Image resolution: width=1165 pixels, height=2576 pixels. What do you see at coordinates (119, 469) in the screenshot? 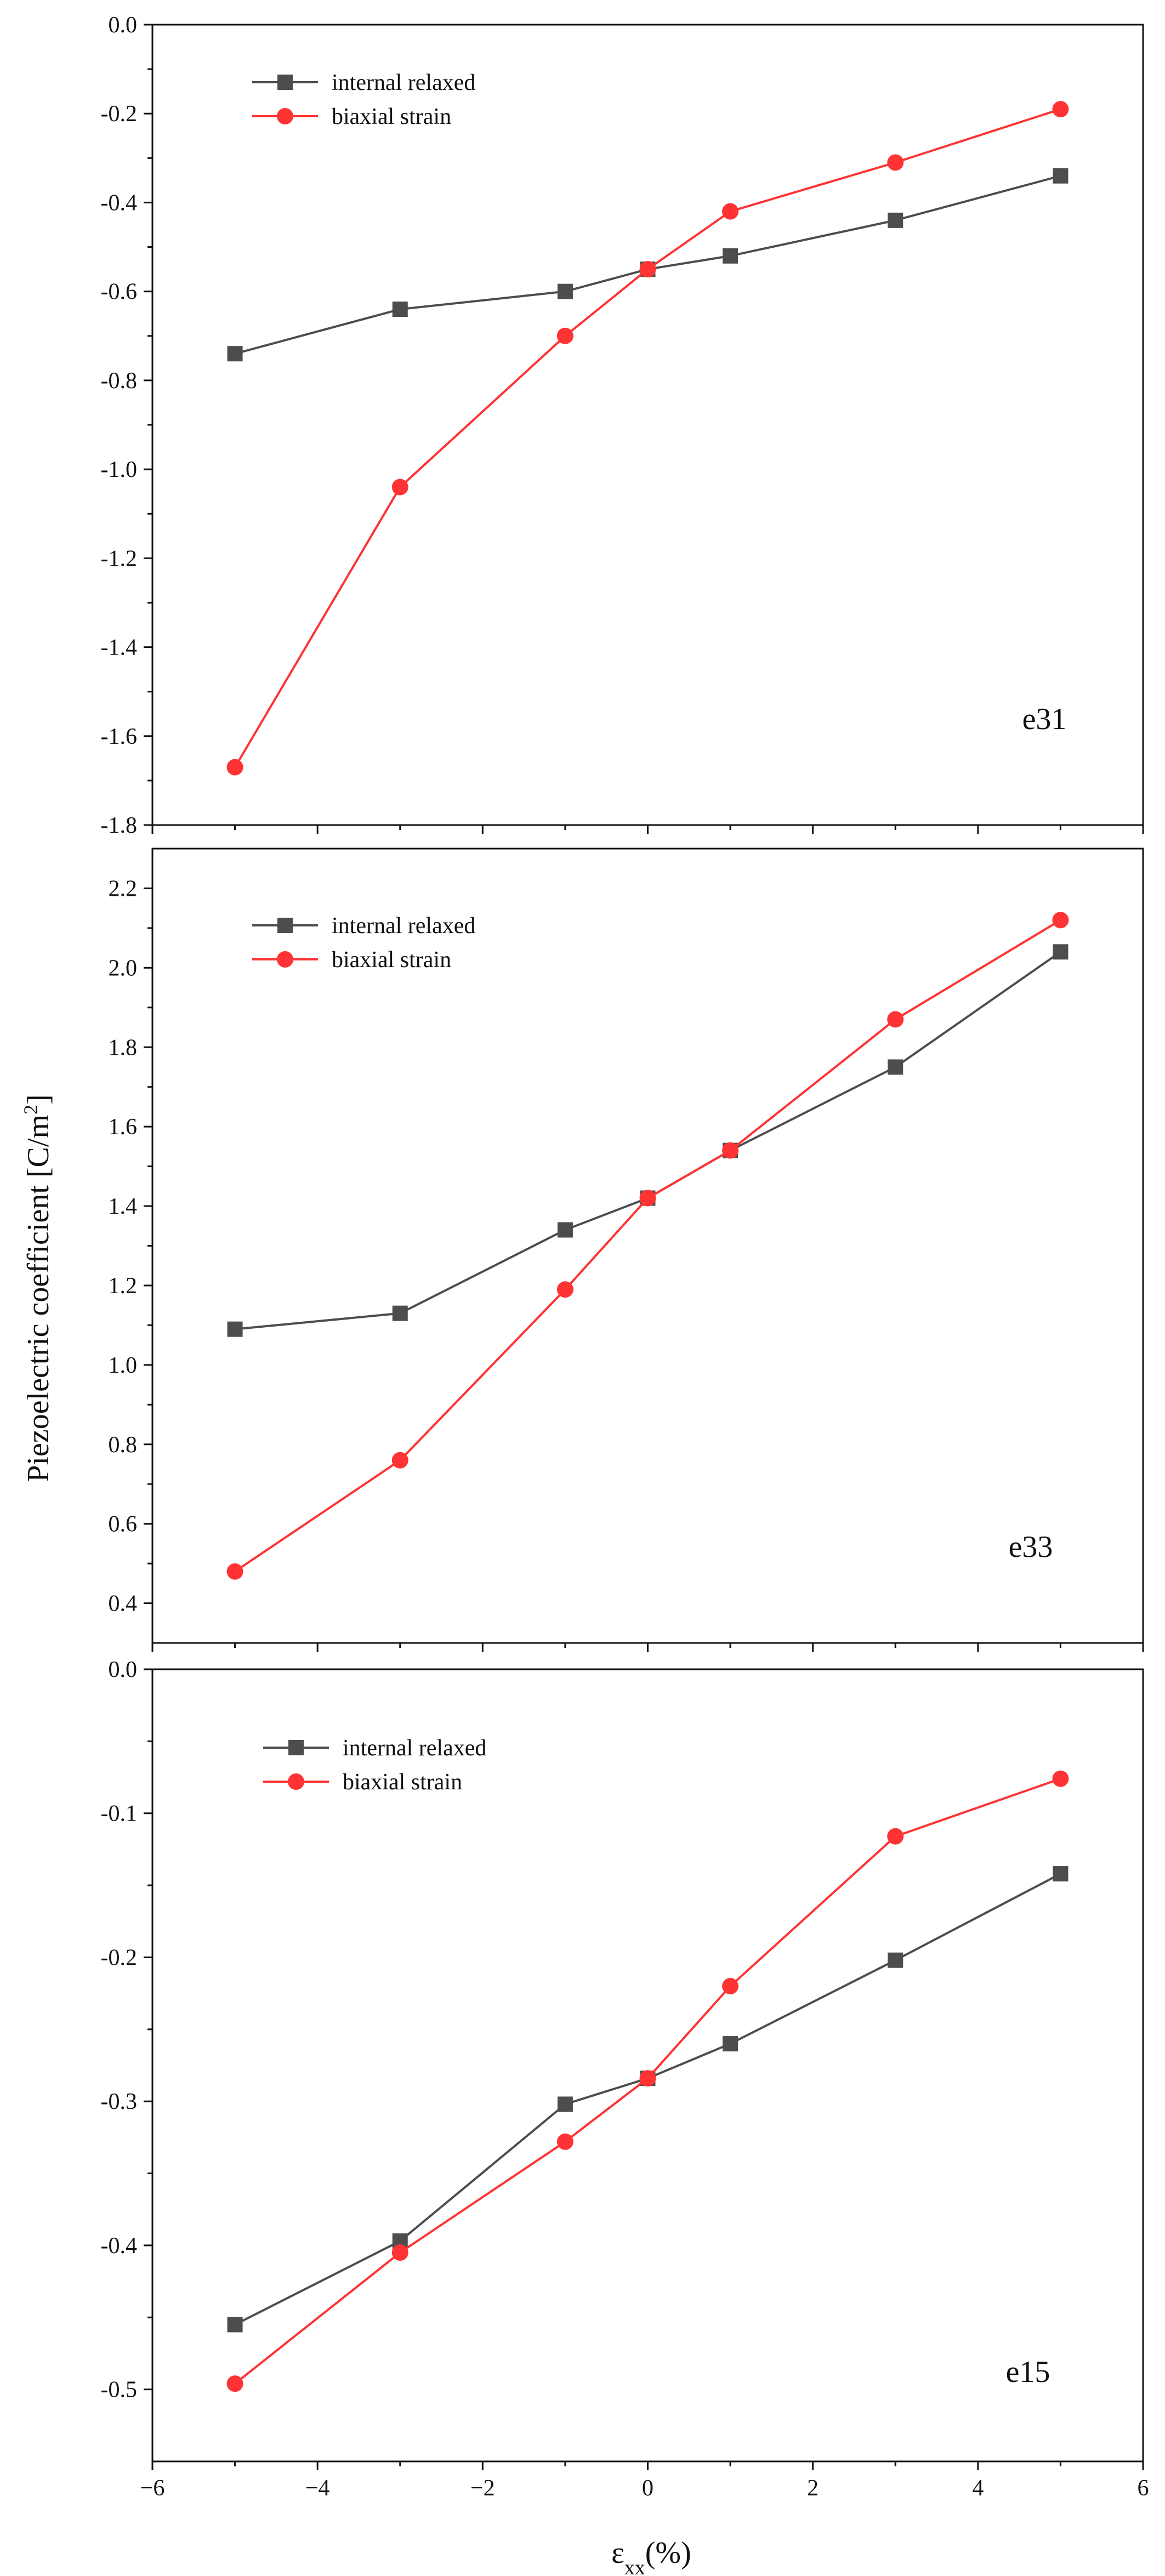
I see `y-tick-label: -1.0` at bounding box center [119, 469].